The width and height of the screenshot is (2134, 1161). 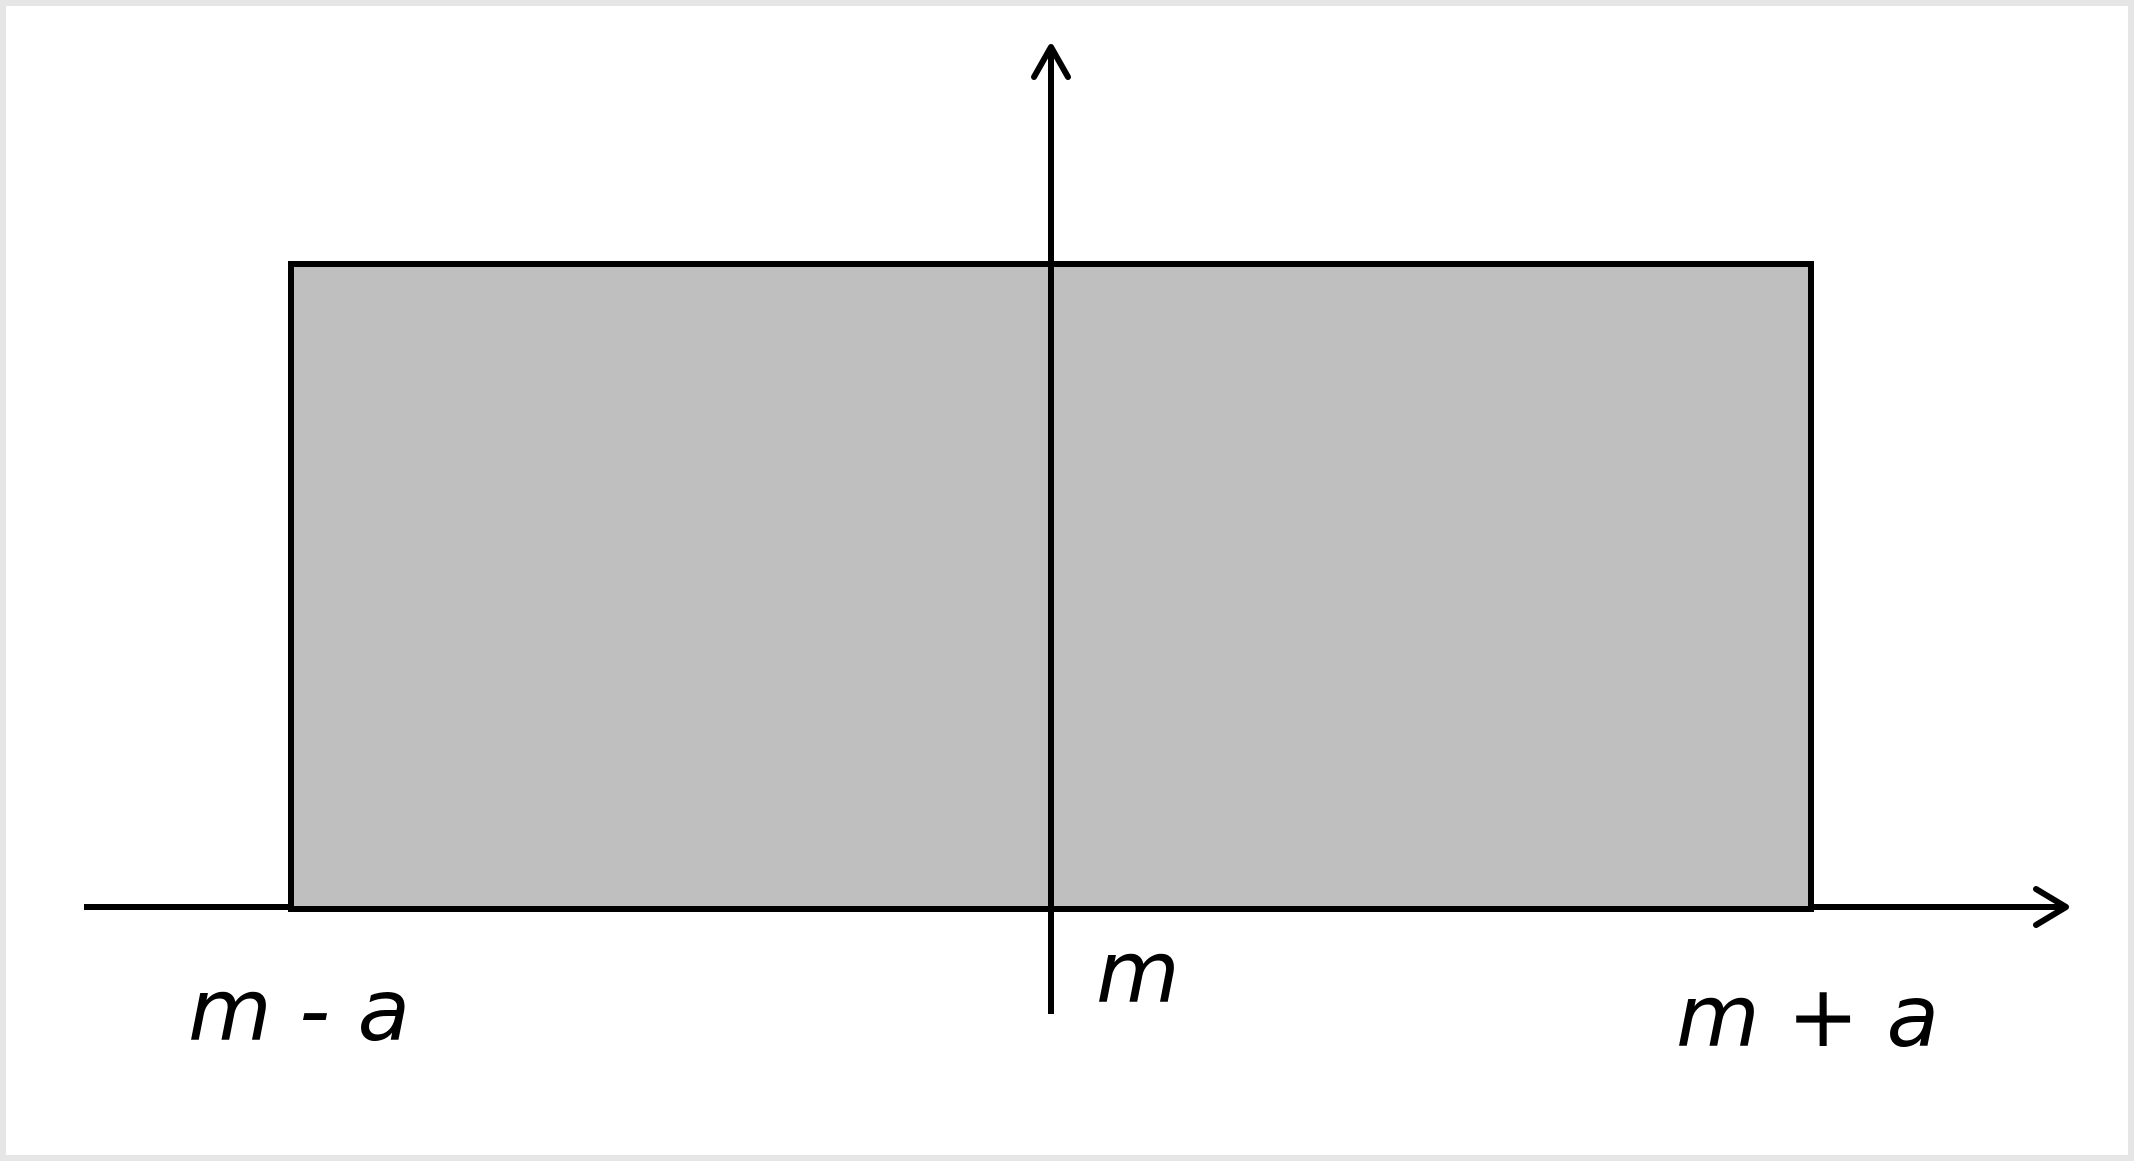 What do you see at coordinates (1807, 1017) in the screenshot?
I see `label-m-plus-a: m + a` at bounding box center [1807, 1017].